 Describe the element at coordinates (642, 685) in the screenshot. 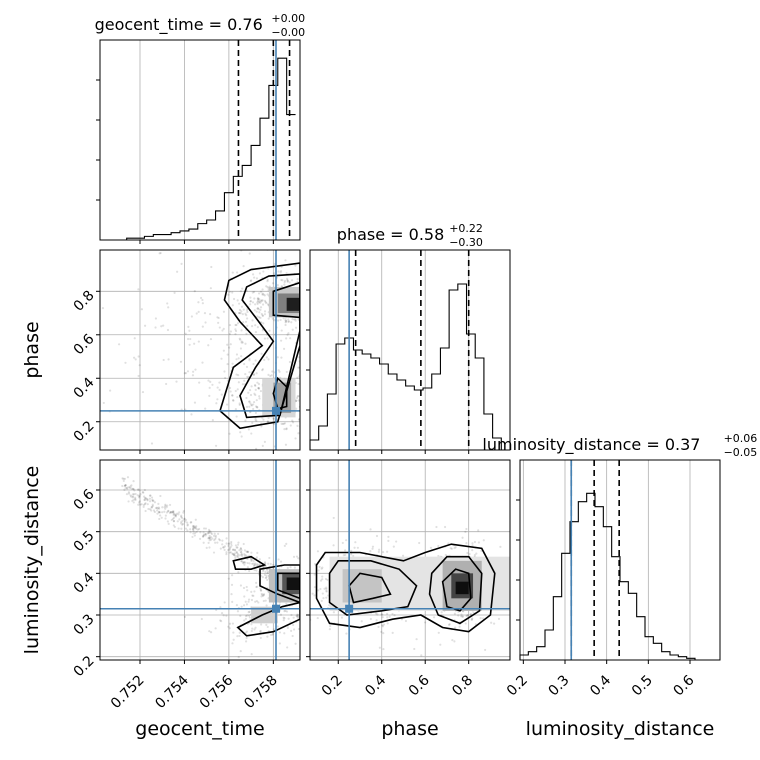

I see `x-tick-label: 0.5` at that location.